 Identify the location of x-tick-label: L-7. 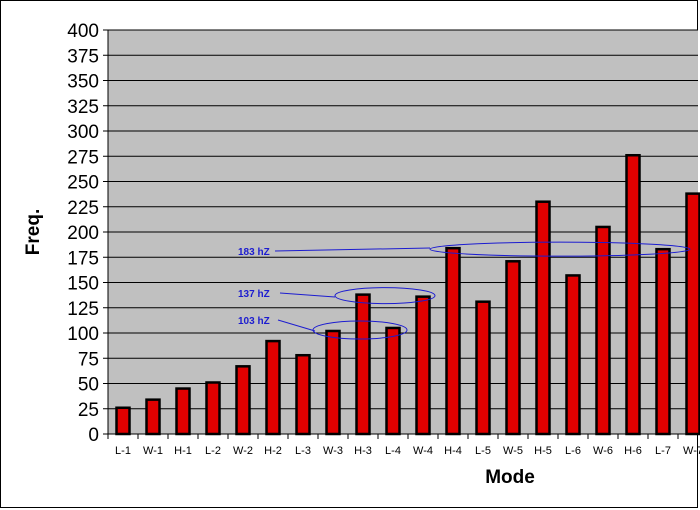
(663, 451).